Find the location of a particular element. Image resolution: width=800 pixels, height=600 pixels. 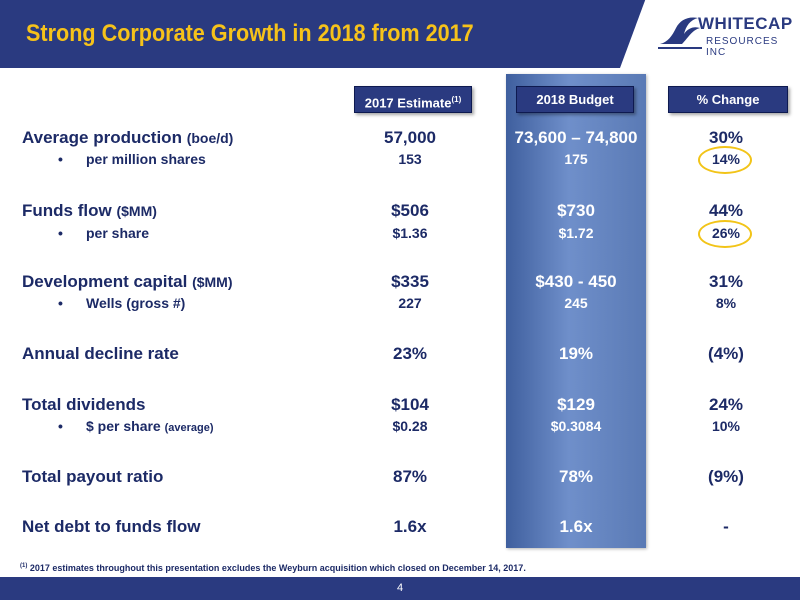

table-row-wells: • Wells (gross #) 227 245 8% is located at coordinates (400, 305).